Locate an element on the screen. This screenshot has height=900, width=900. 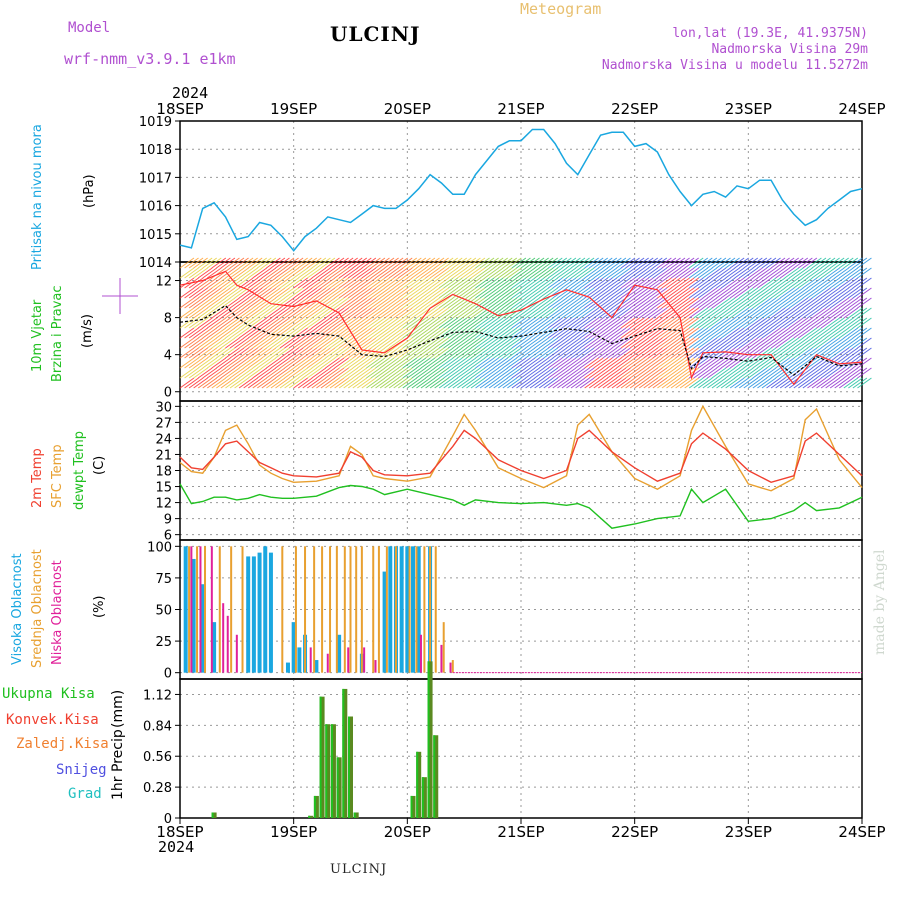
cloud-title-high: Visoka Oblacnost is located at coordinates (17, 609).